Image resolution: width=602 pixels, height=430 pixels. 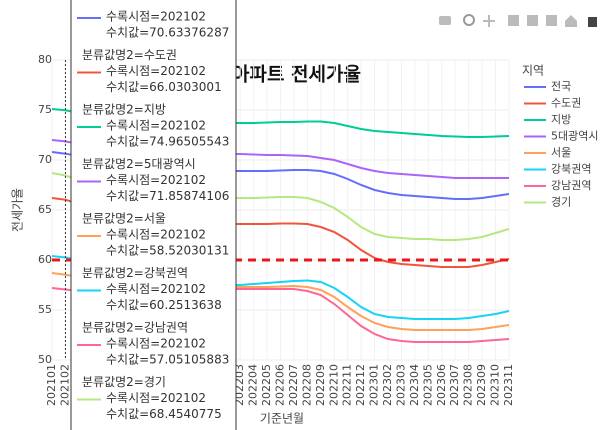 What do you see at coordinates (124, 110) in the screenshot?
I see `tooltip-line: 분류값명2=지방` at bounding box center [124, 110].